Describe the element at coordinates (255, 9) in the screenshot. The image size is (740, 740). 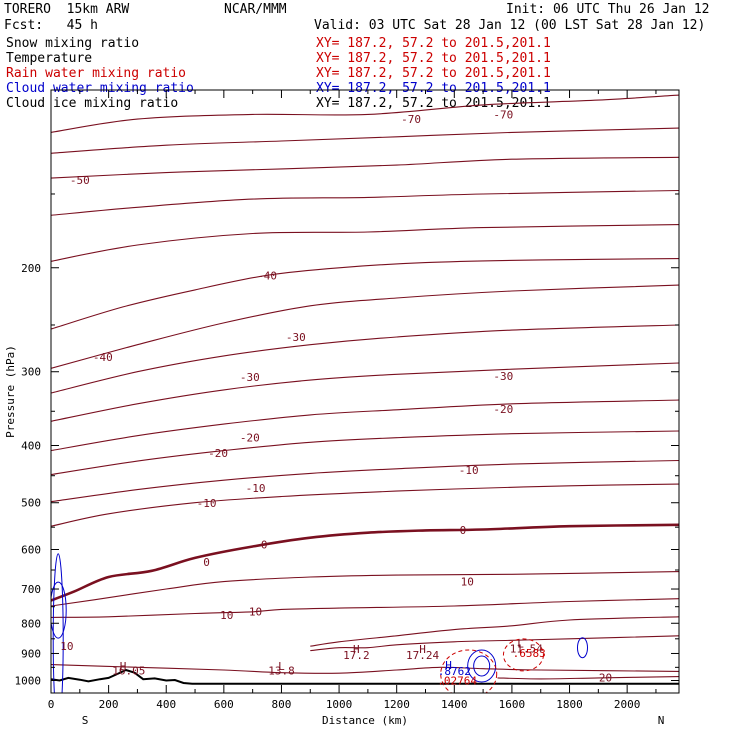
I see `org-title: NCAR/MMM` at that location.